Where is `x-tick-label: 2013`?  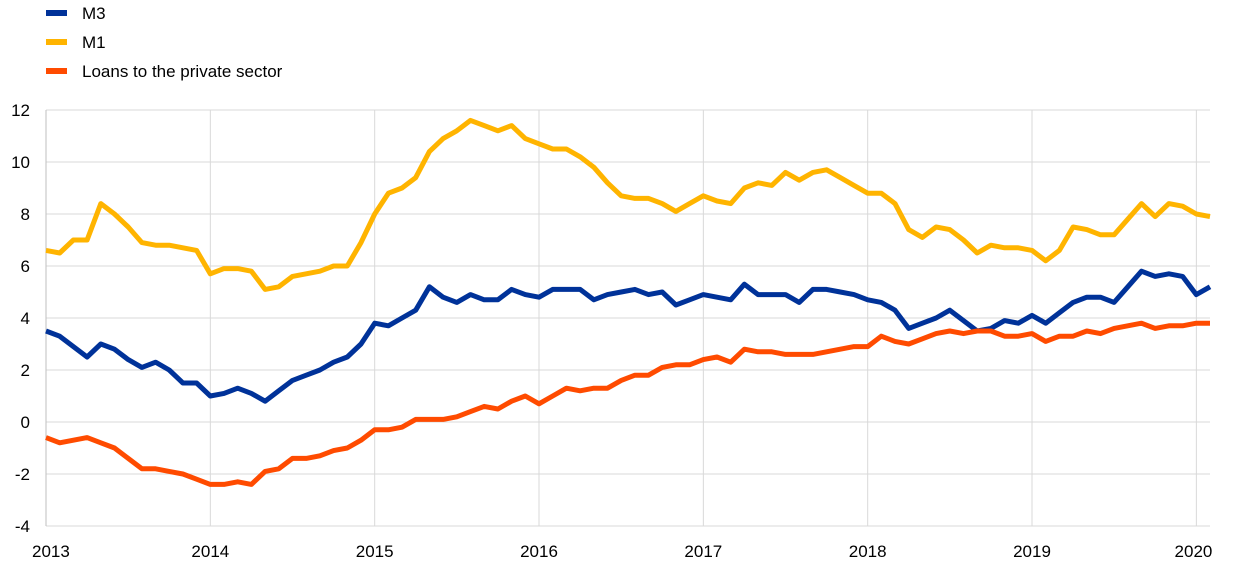 x-tick-label: 2013 is located at coordinates (51, 551).